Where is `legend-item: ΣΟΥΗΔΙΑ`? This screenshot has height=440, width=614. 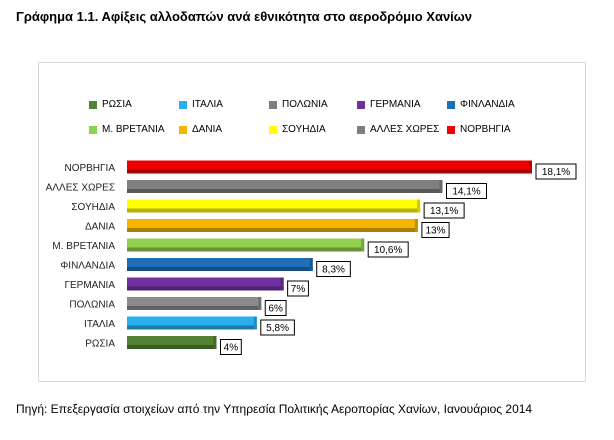 legend-item: ΣΟΥΗΔΙΑ is located at coordinates (297, 129).